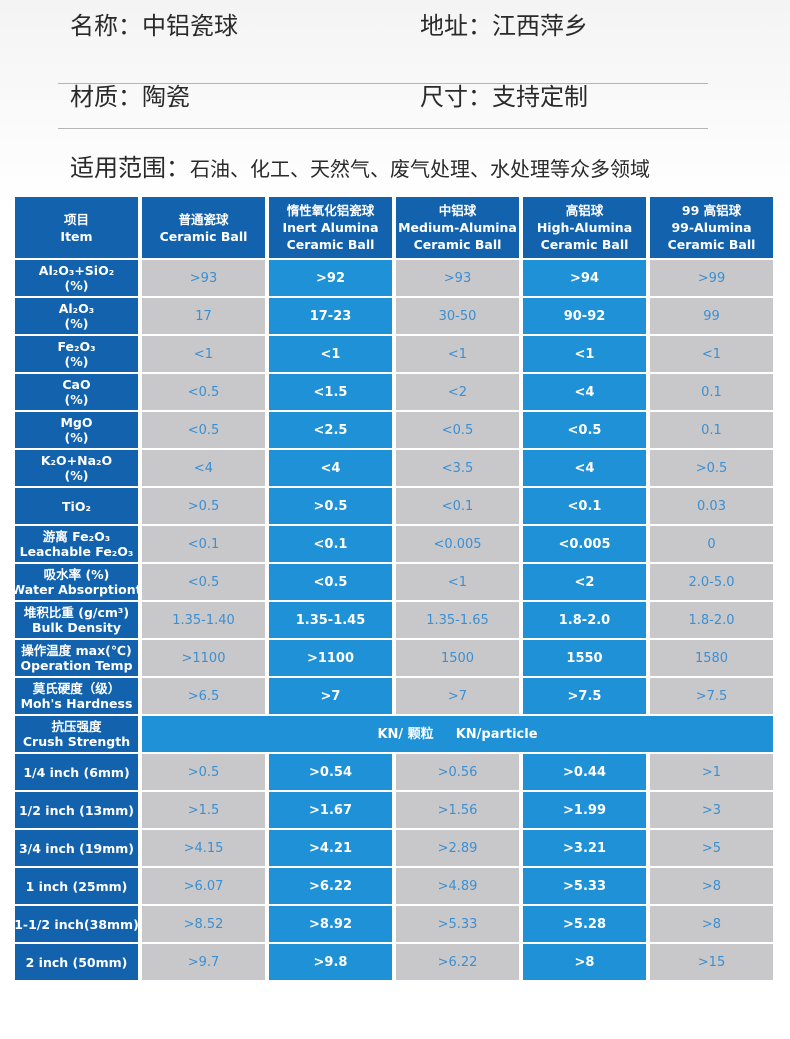  I want to click on table-cell: >7, so click(457, 696).